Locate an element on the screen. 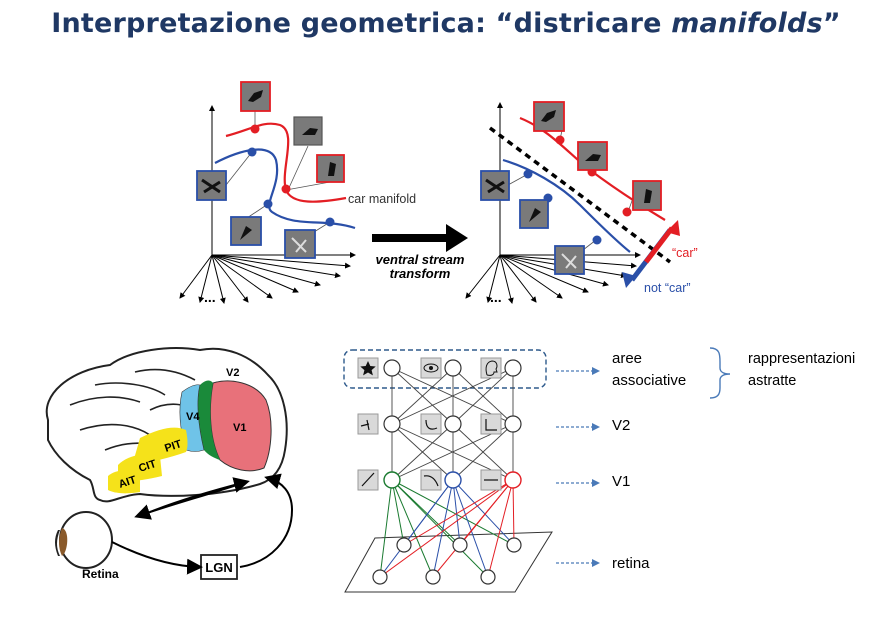  car-direction-arrow is located at coordinates (659, 245).